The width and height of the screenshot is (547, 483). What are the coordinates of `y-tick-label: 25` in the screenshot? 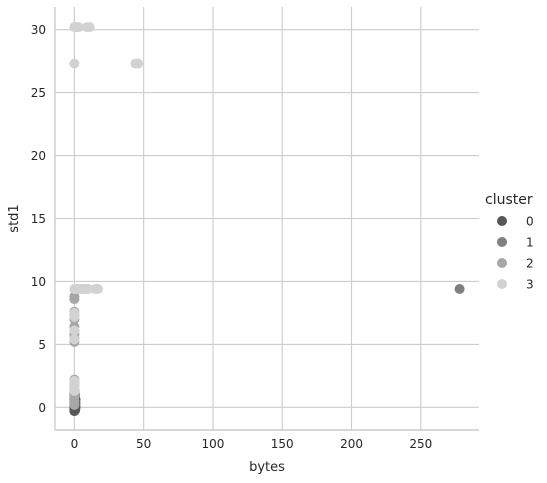 It's located at (38, 93).